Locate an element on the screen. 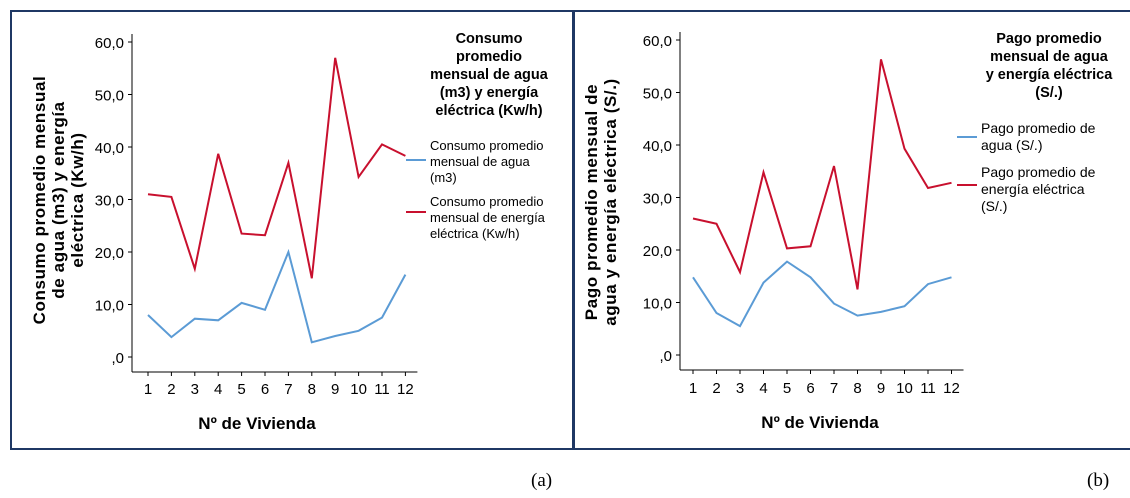 The height and width of the screenshot is (498, 1130). chart-a-series-2-line is located at coordinates (276, 168).